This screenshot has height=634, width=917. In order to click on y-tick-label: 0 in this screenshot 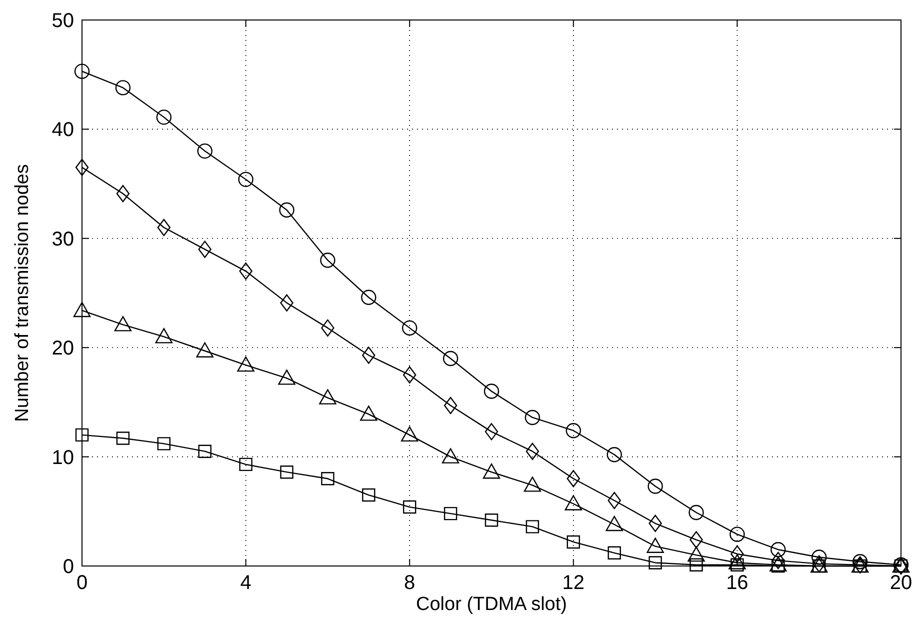, I will do `click(68, 567)`.